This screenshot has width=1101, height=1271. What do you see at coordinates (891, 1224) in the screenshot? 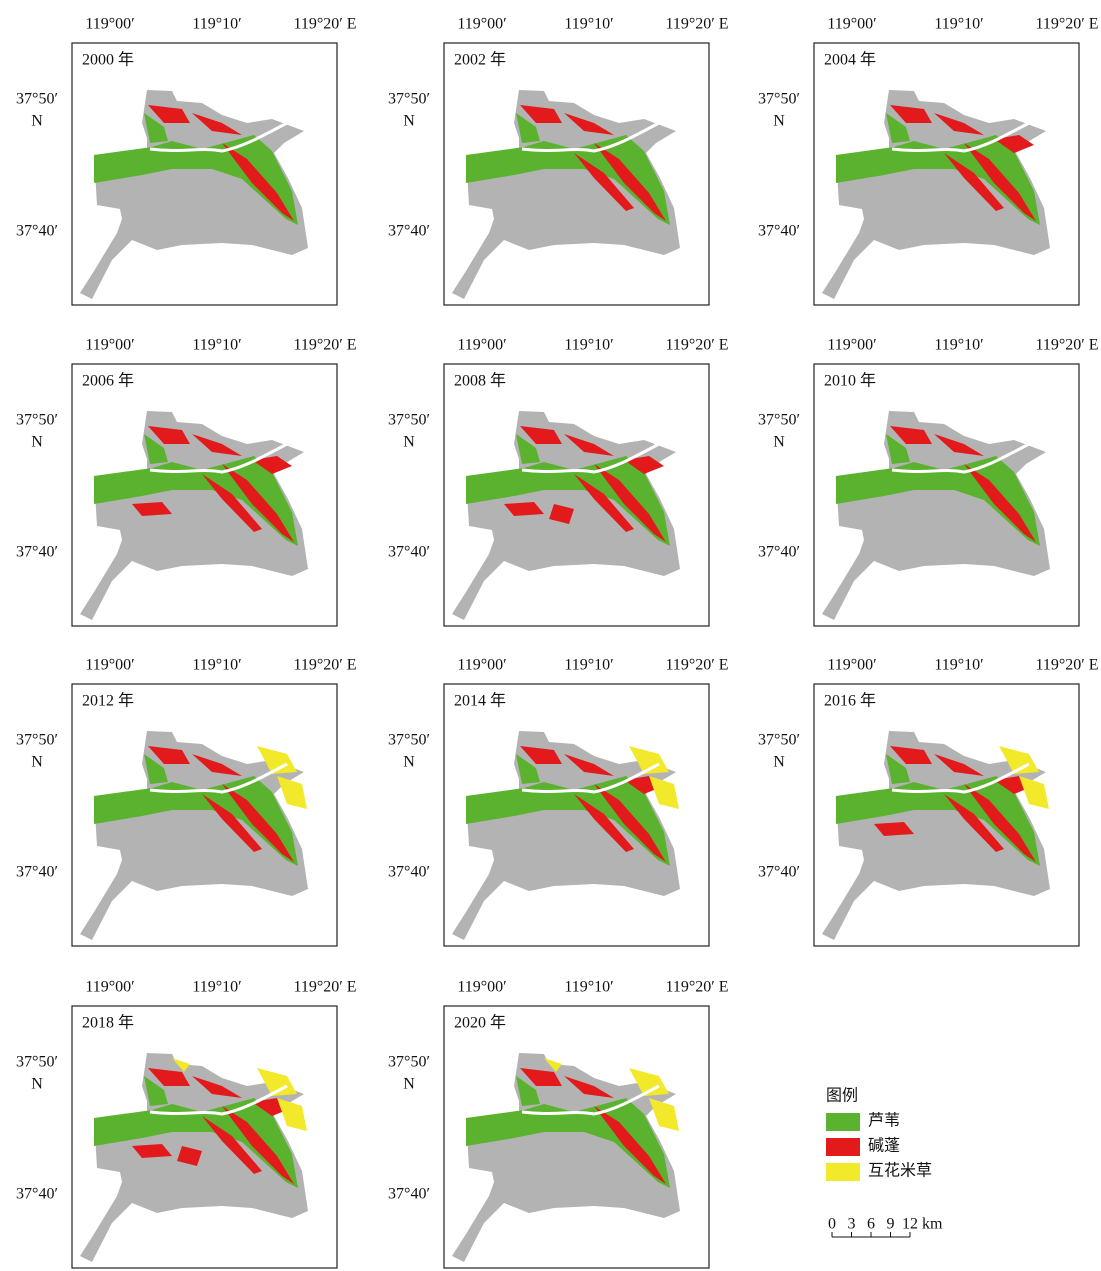
I see `scale-label: 9` at bounding box center [891, 1224].